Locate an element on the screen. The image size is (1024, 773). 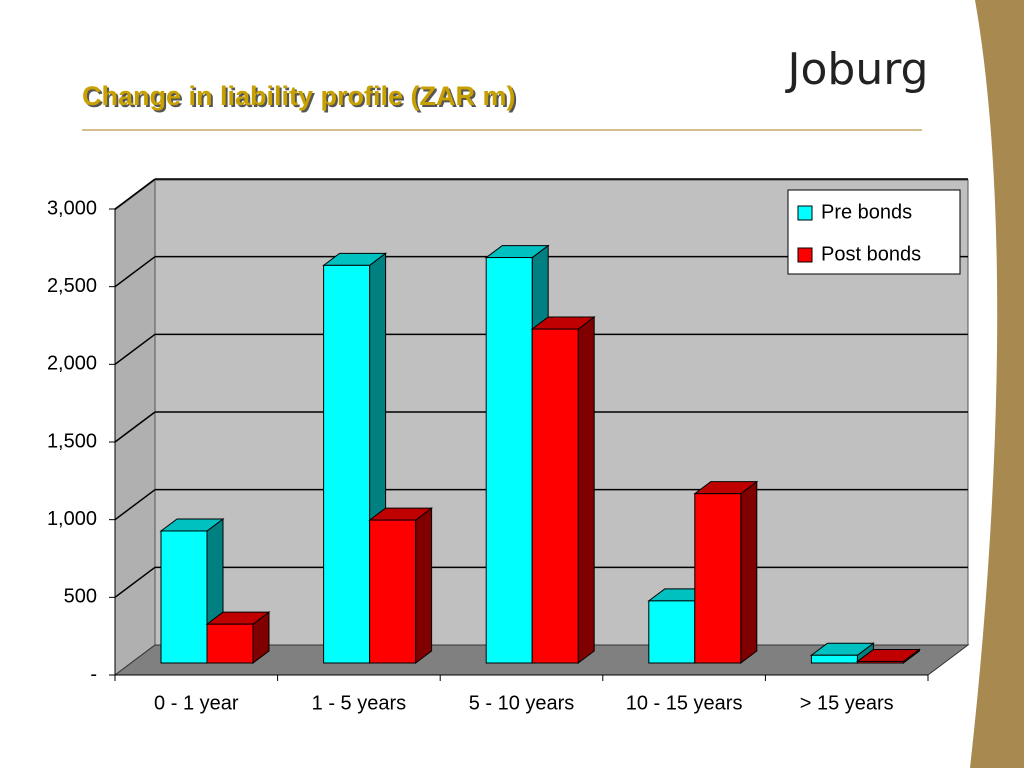
title-shadow: Change in liability profile (ZAR m) is located at coordinates (301, 98).